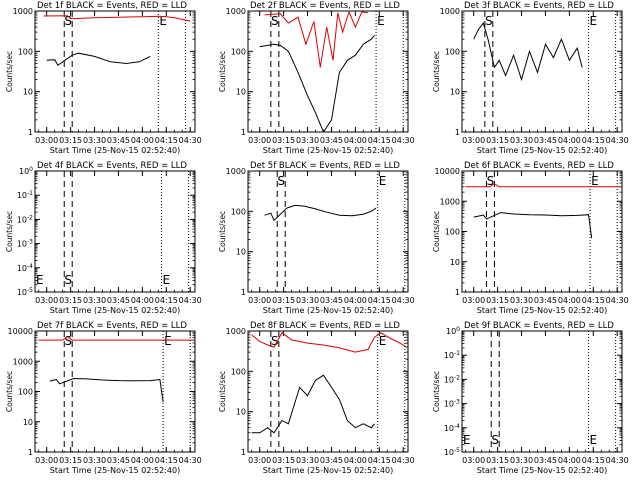  Describe the element at coordinates (539, 6) in the screenshot. I see `panel-title: Det 3f BLACK = Events, RED = LLD` at that location.